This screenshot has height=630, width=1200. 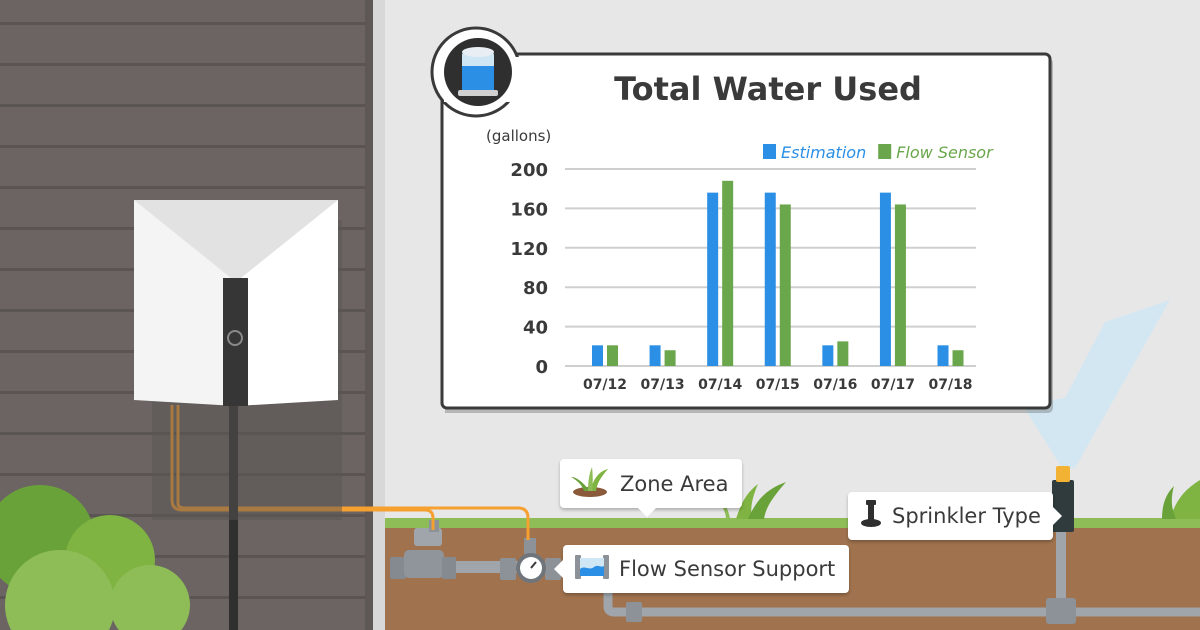 What do you see at coordinates (778, 385) in the screenshot?
I see `x-tick-label: 07/15` at bounding box center [778, 385].